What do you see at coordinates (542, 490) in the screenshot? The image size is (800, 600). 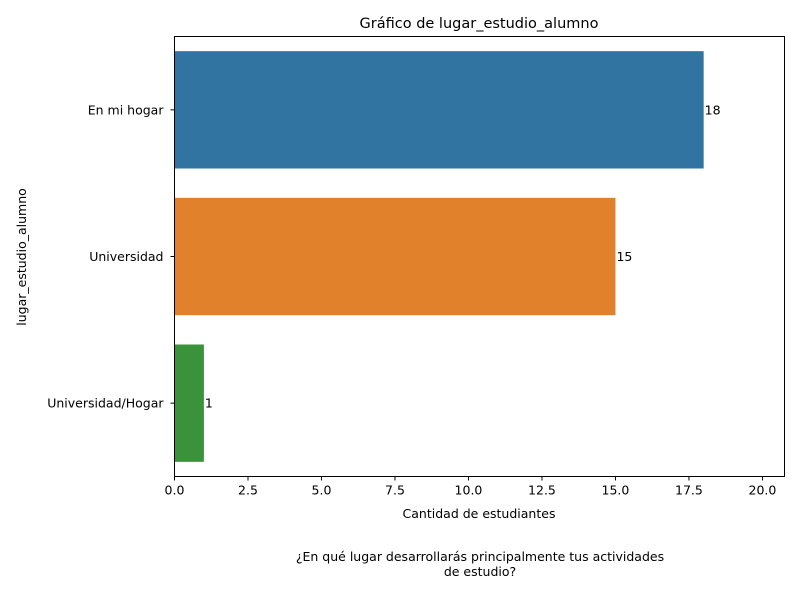 I see `x-tick-label: 12.5` at bounding box center [542, 490].